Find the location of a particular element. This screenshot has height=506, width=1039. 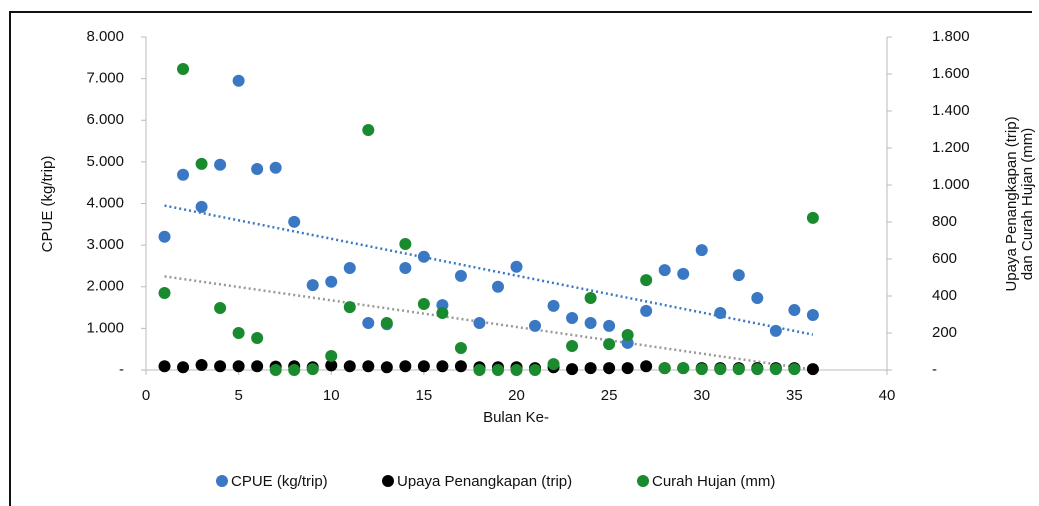

legend-label: Curah Hujan (mm) is located at coordinates (713, 481).